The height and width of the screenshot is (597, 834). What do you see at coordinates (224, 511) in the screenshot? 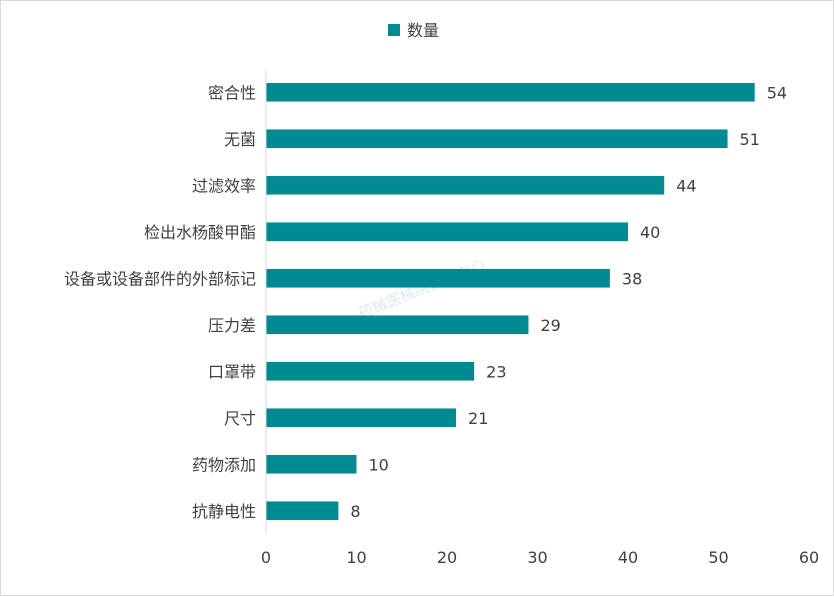
I see `category-label: 抗静电性` at bounding box center [224, 511].